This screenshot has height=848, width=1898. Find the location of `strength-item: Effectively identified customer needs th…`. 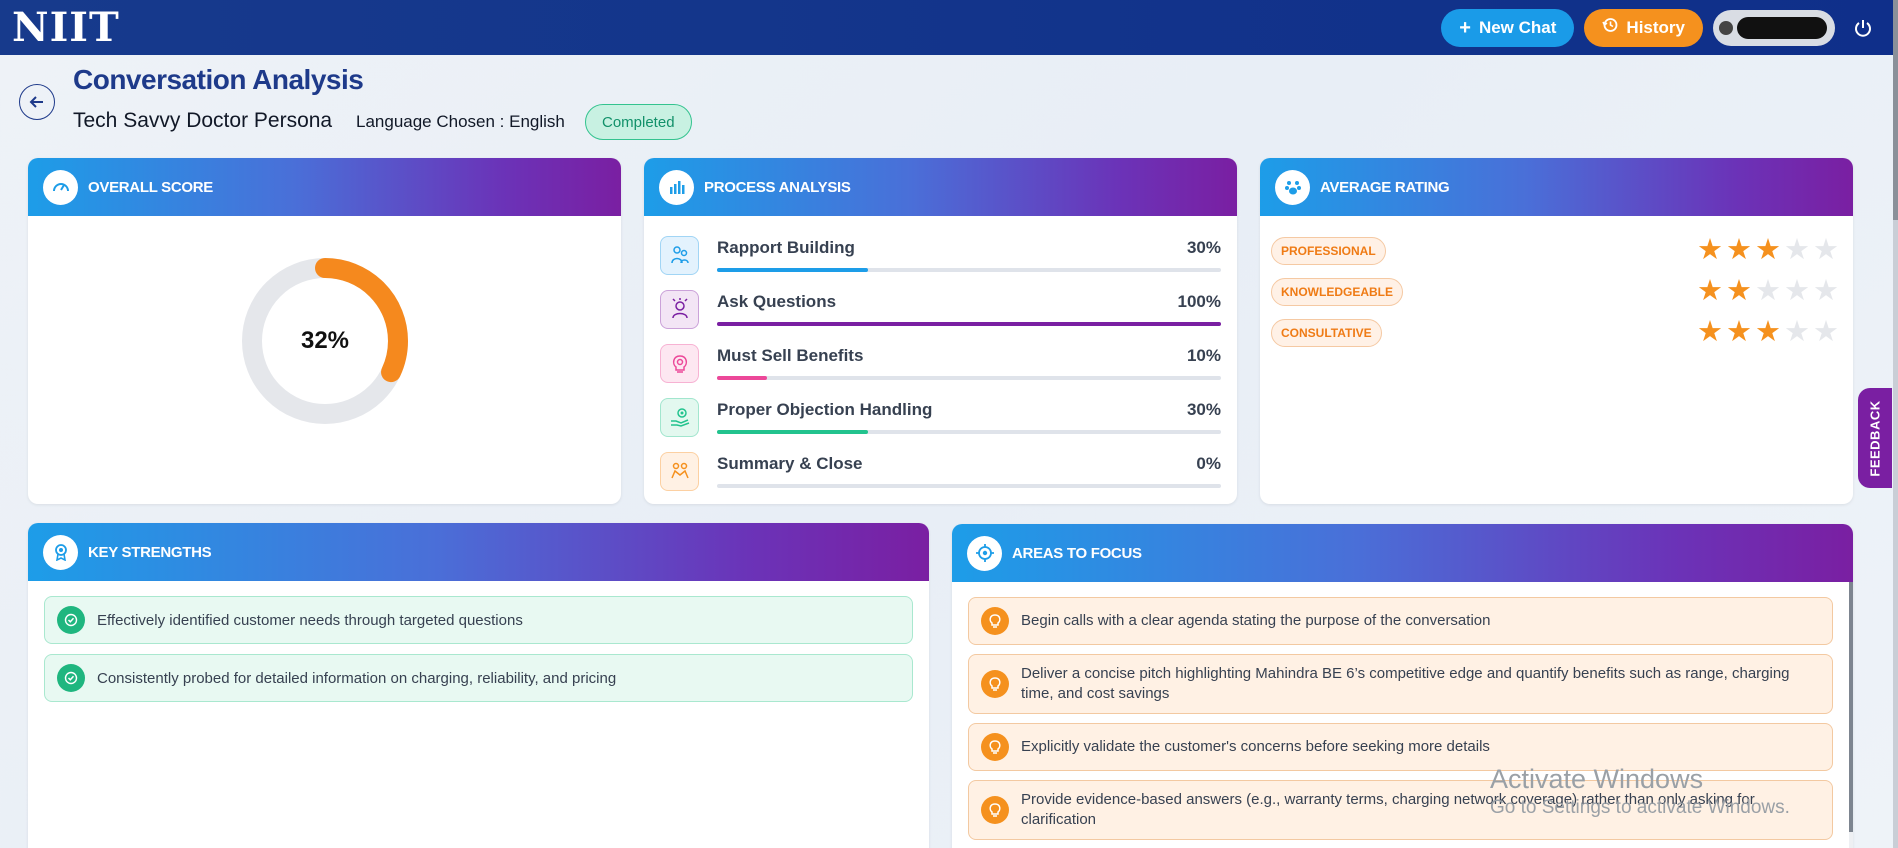

strength-item: Effectively identified customer needs th… is located at coordinates (478, 620).